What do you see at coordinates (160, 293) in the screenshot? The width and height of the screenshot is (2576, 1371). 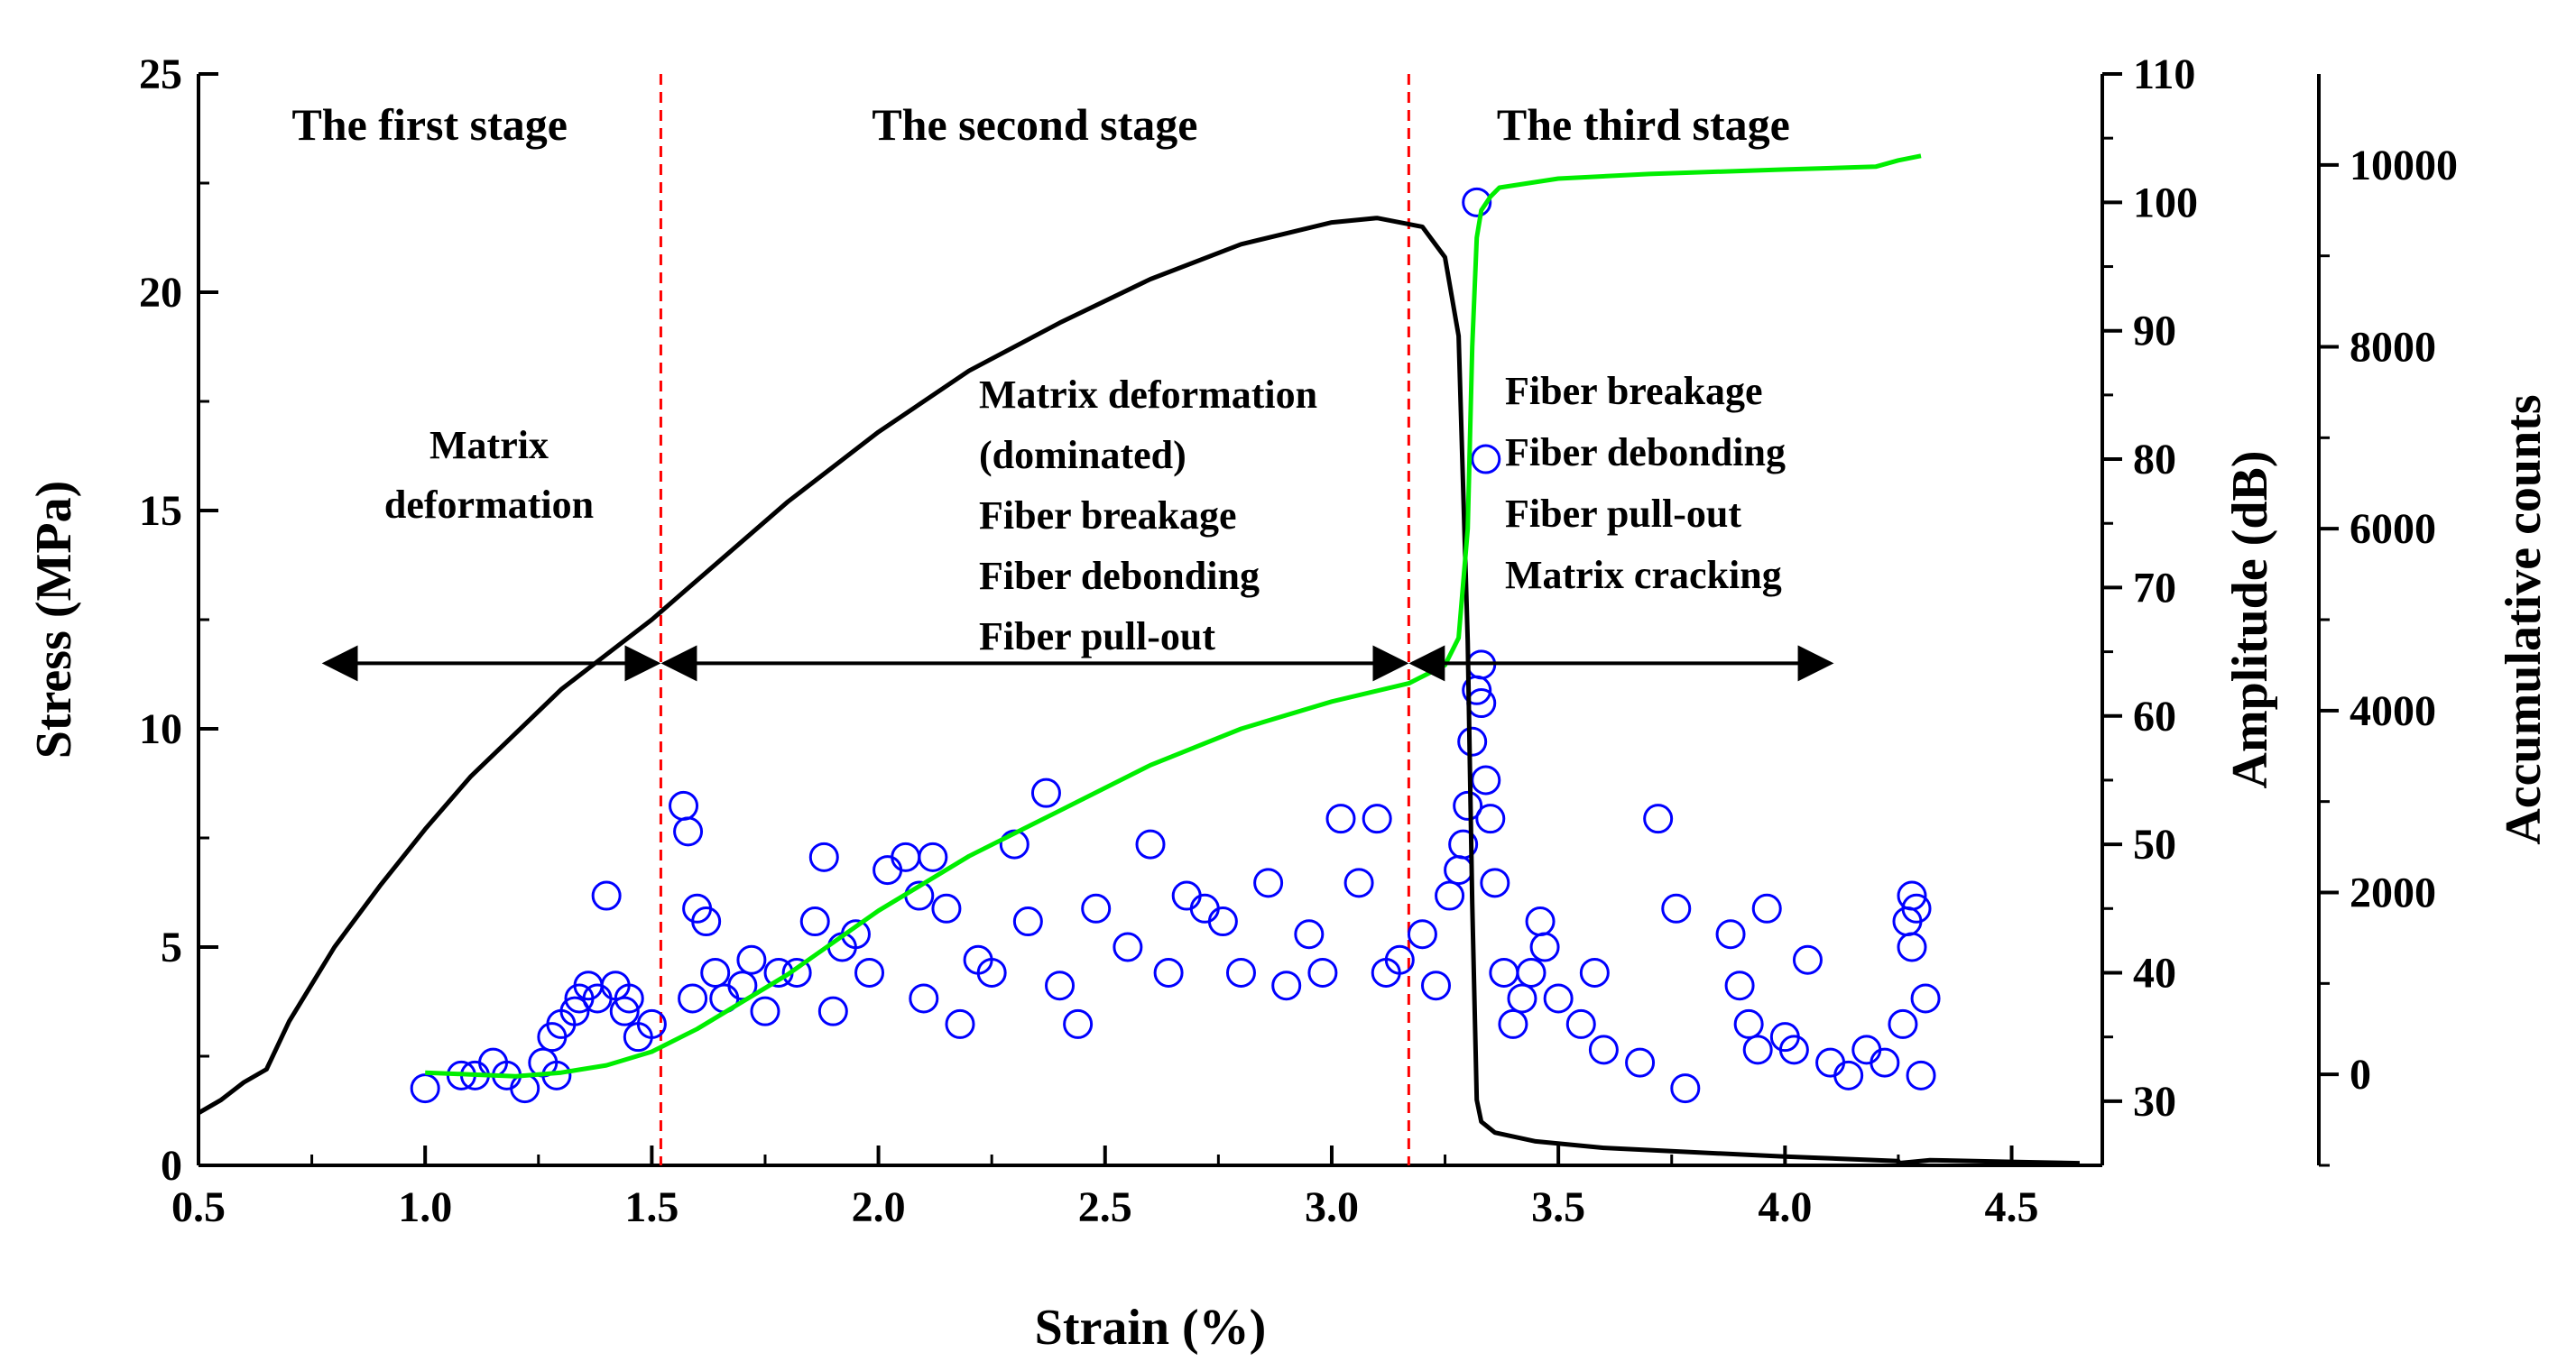 I see `y-tick-label: 20` at bounding box center [160, 293].